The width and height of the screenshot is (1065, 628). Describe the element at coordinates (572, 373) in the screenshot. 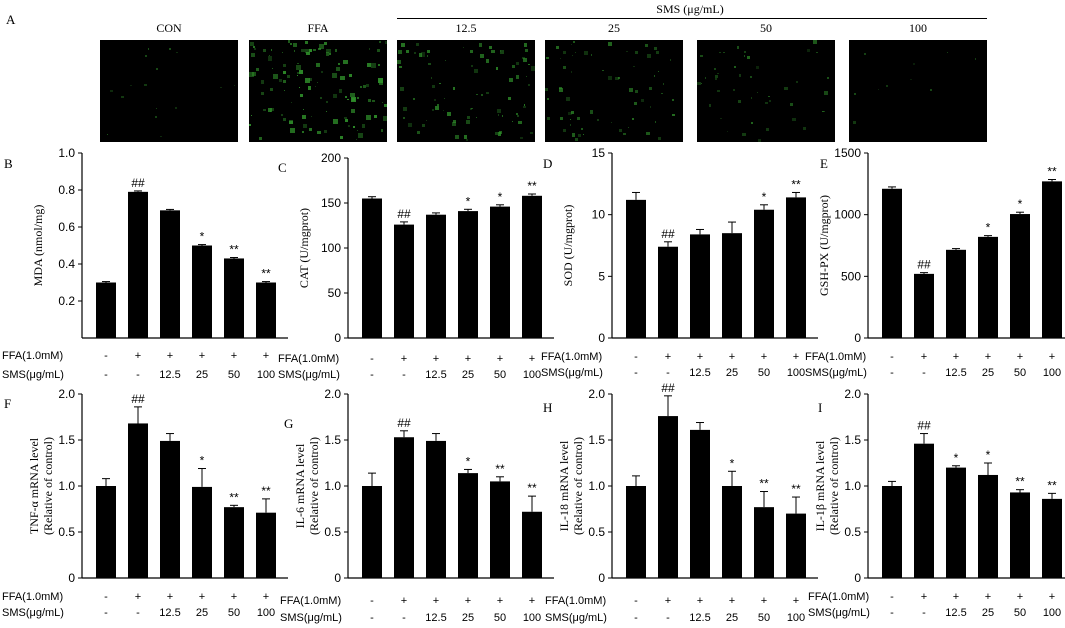

I see `sms-row-label: SMS(μg/mL)` at that location.